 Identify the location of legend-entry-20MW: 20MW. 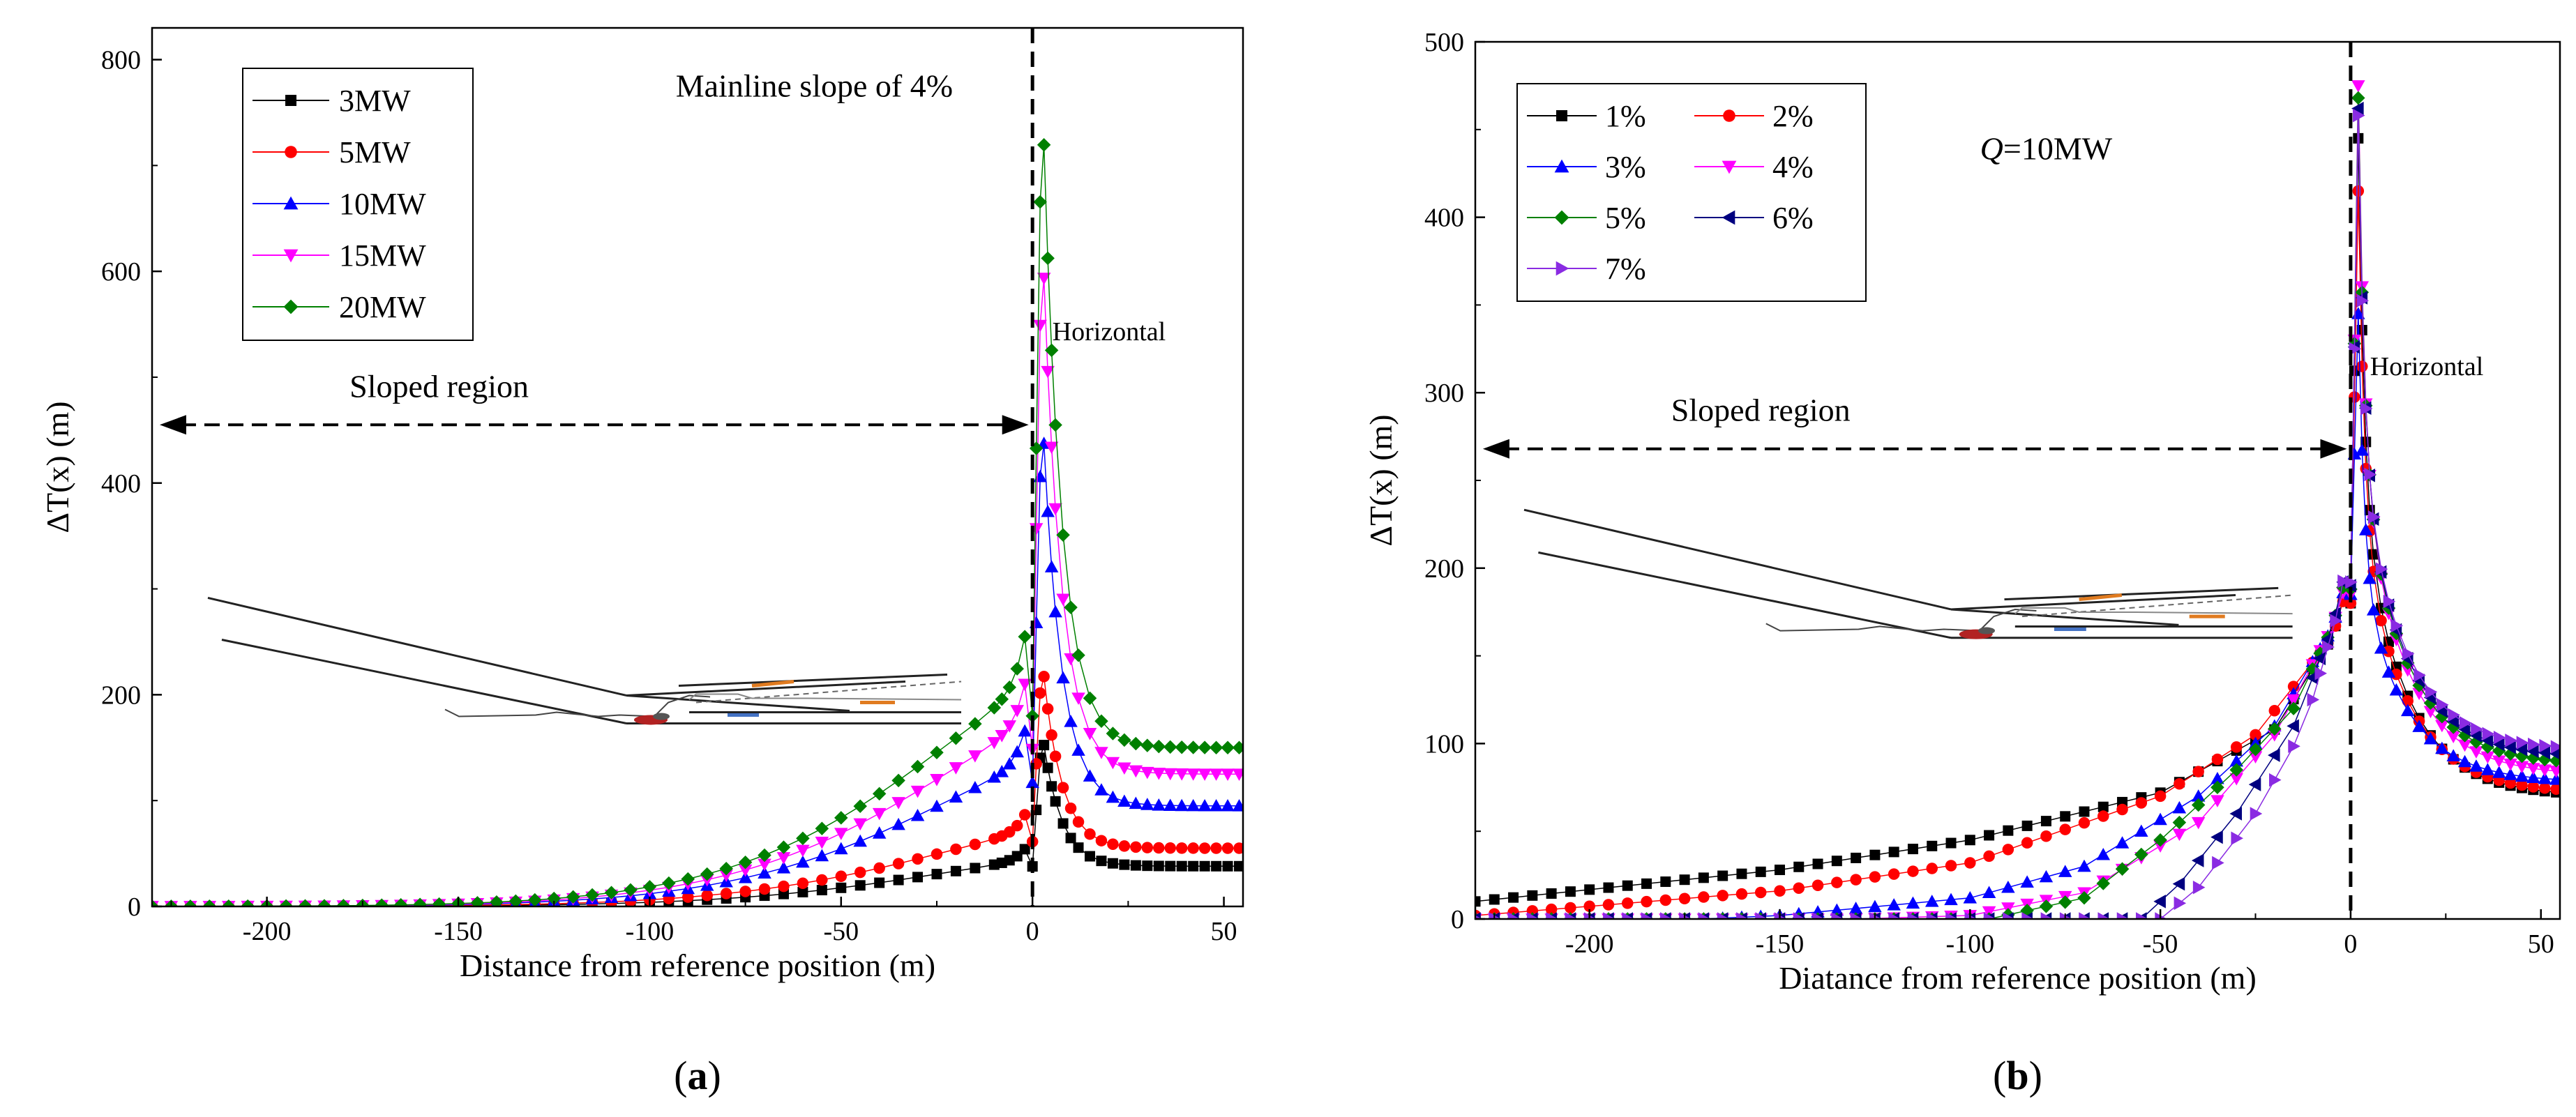
(339, 307).